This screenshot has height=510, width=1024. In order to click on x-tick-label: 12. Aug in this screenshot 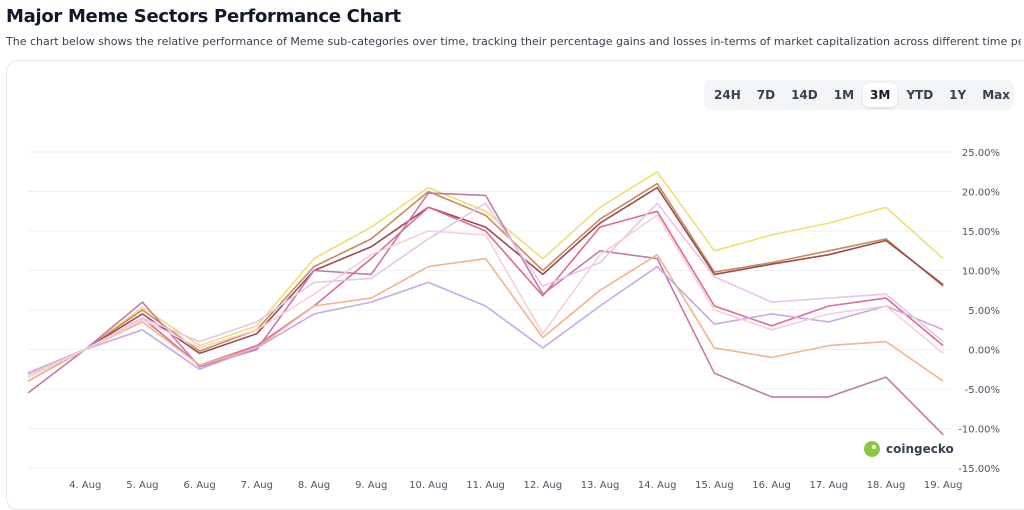, I will do `click(542, 485)`.